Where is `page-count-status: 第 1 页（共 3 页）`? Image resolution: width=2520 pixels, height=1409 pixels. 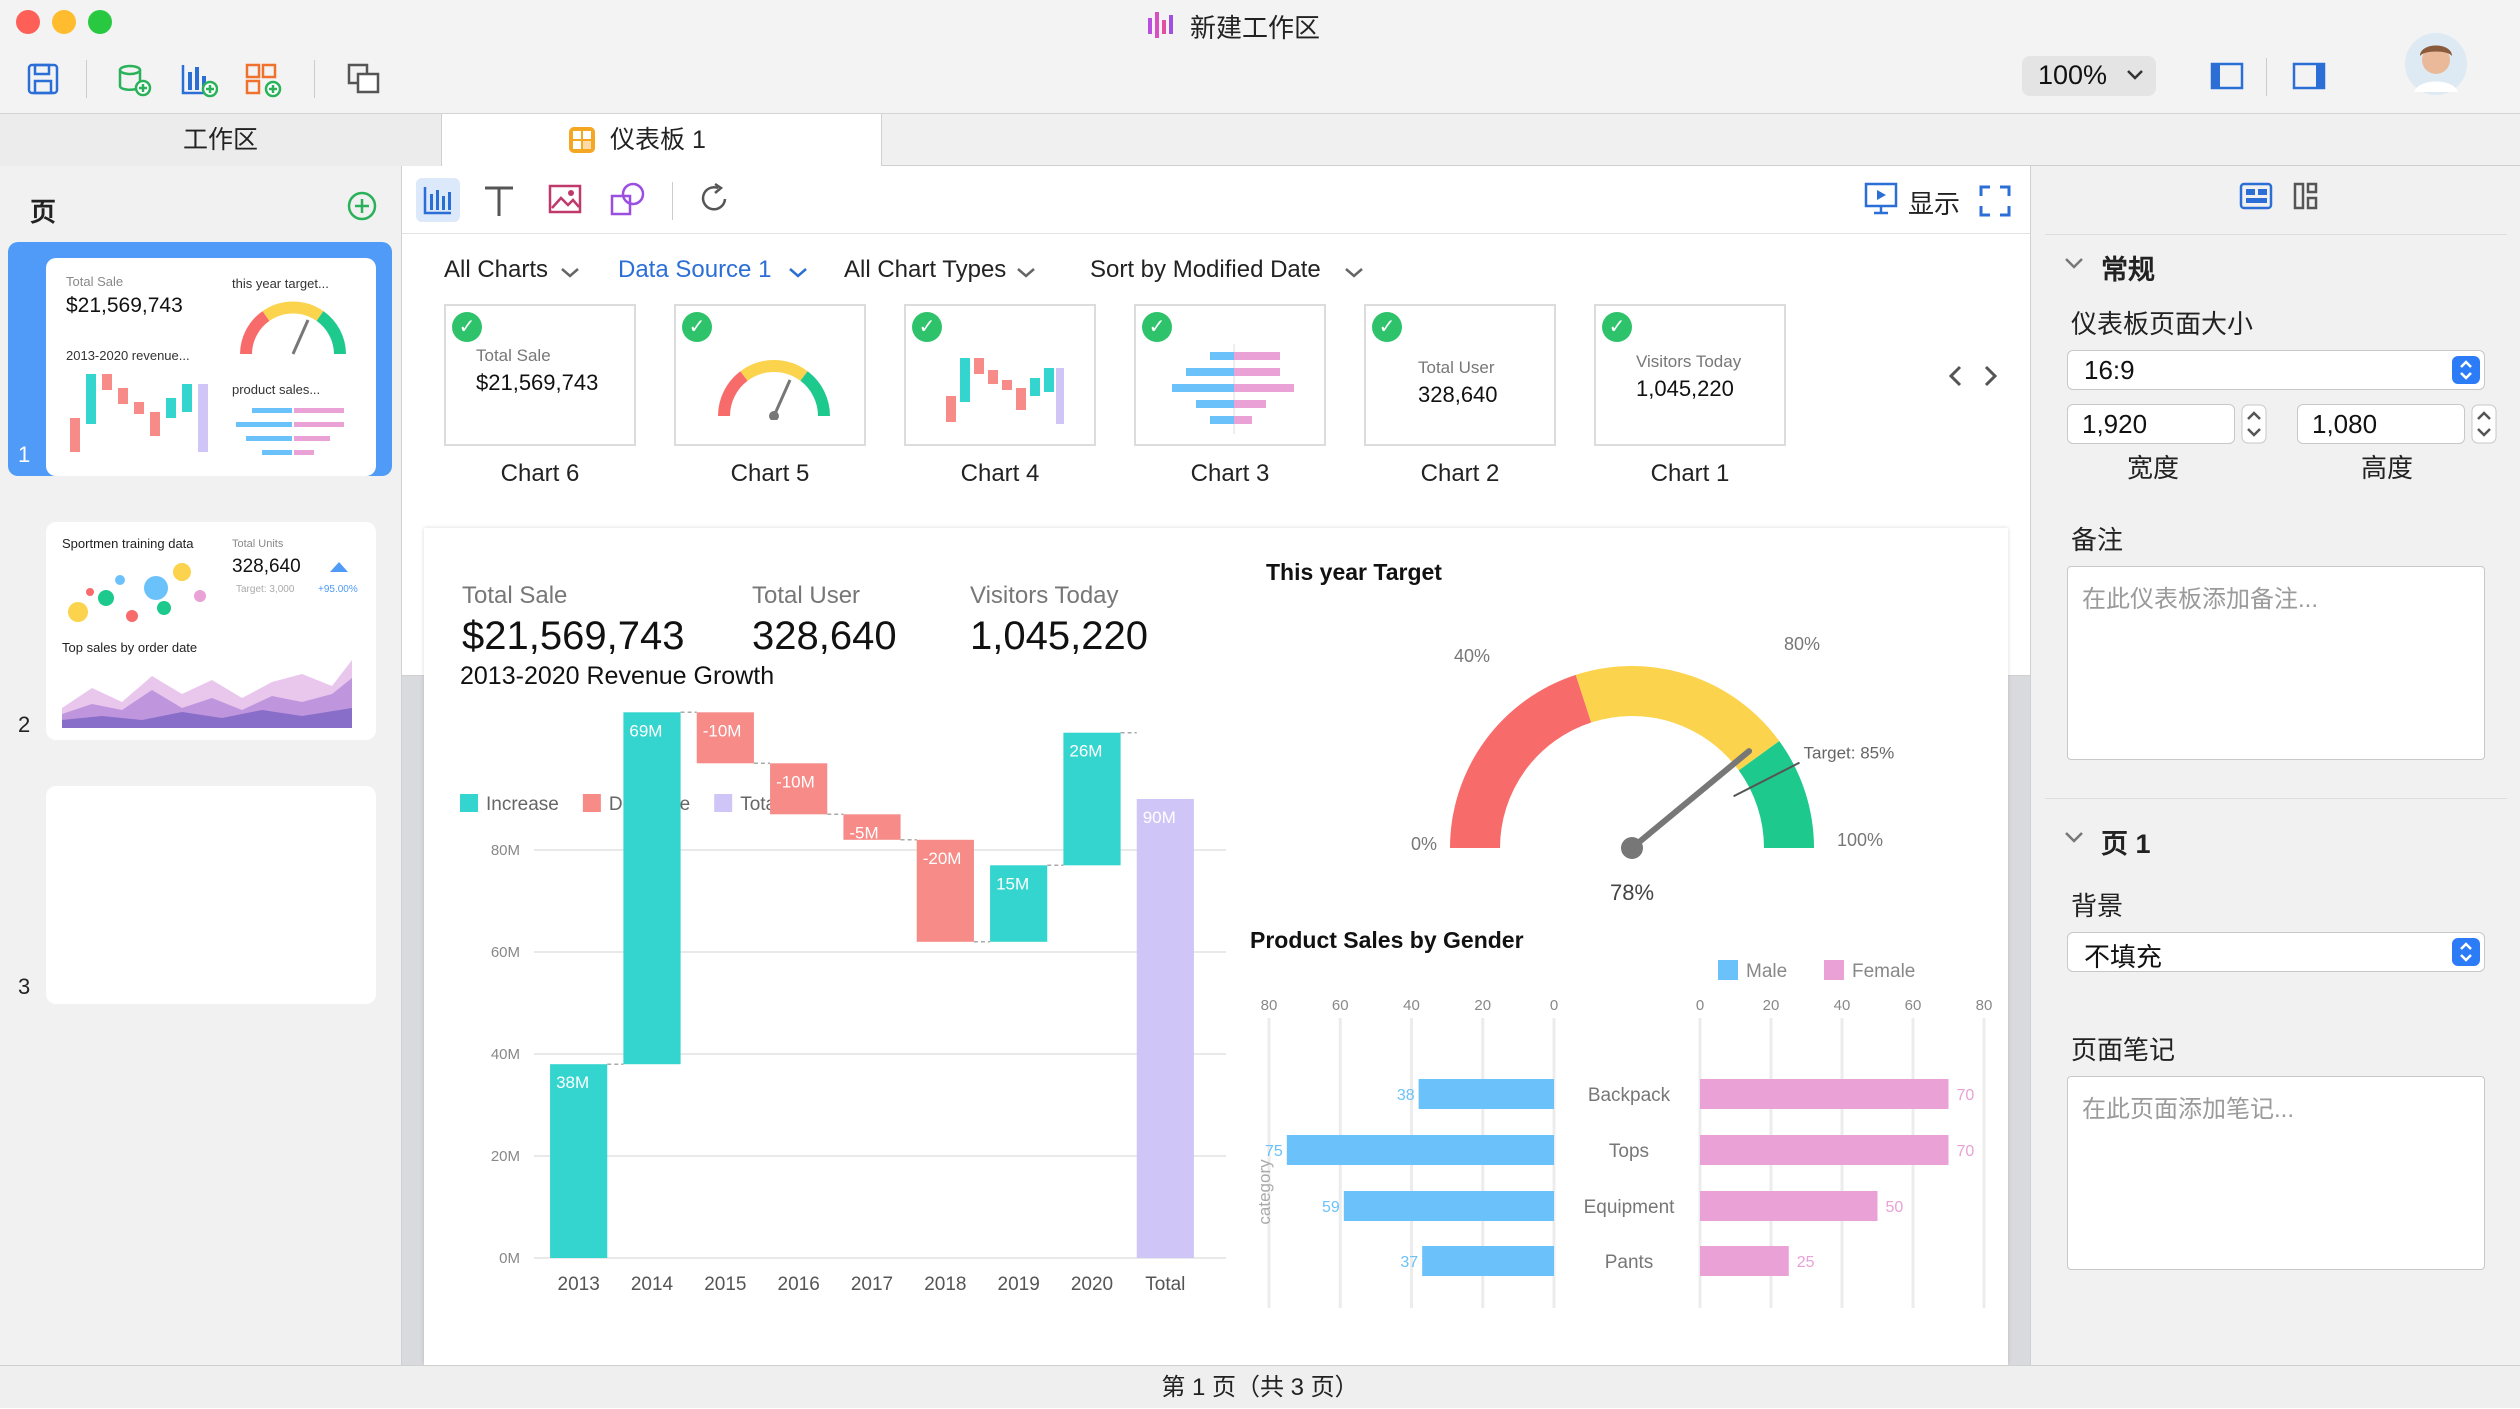 page-count-status: 第 1 页（共 3 页） is located at coordinates (1260, 1387).